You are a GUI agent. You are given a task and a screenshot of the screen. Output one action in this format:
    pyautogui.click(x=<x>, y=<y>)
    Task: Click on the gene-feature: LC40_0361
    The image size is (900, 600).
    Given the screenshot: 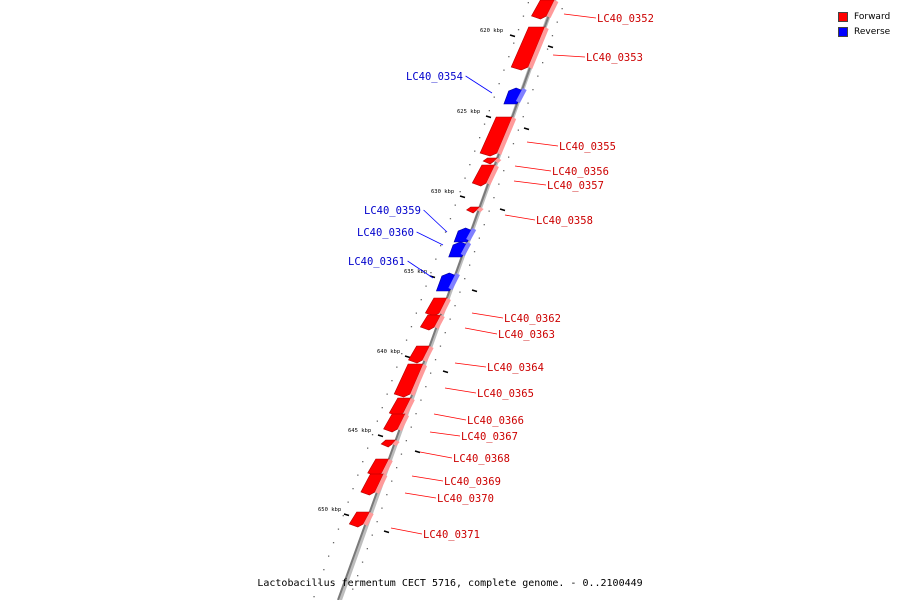 What is the action you would take?
    pyautogui.click(x=404, y=274)
    